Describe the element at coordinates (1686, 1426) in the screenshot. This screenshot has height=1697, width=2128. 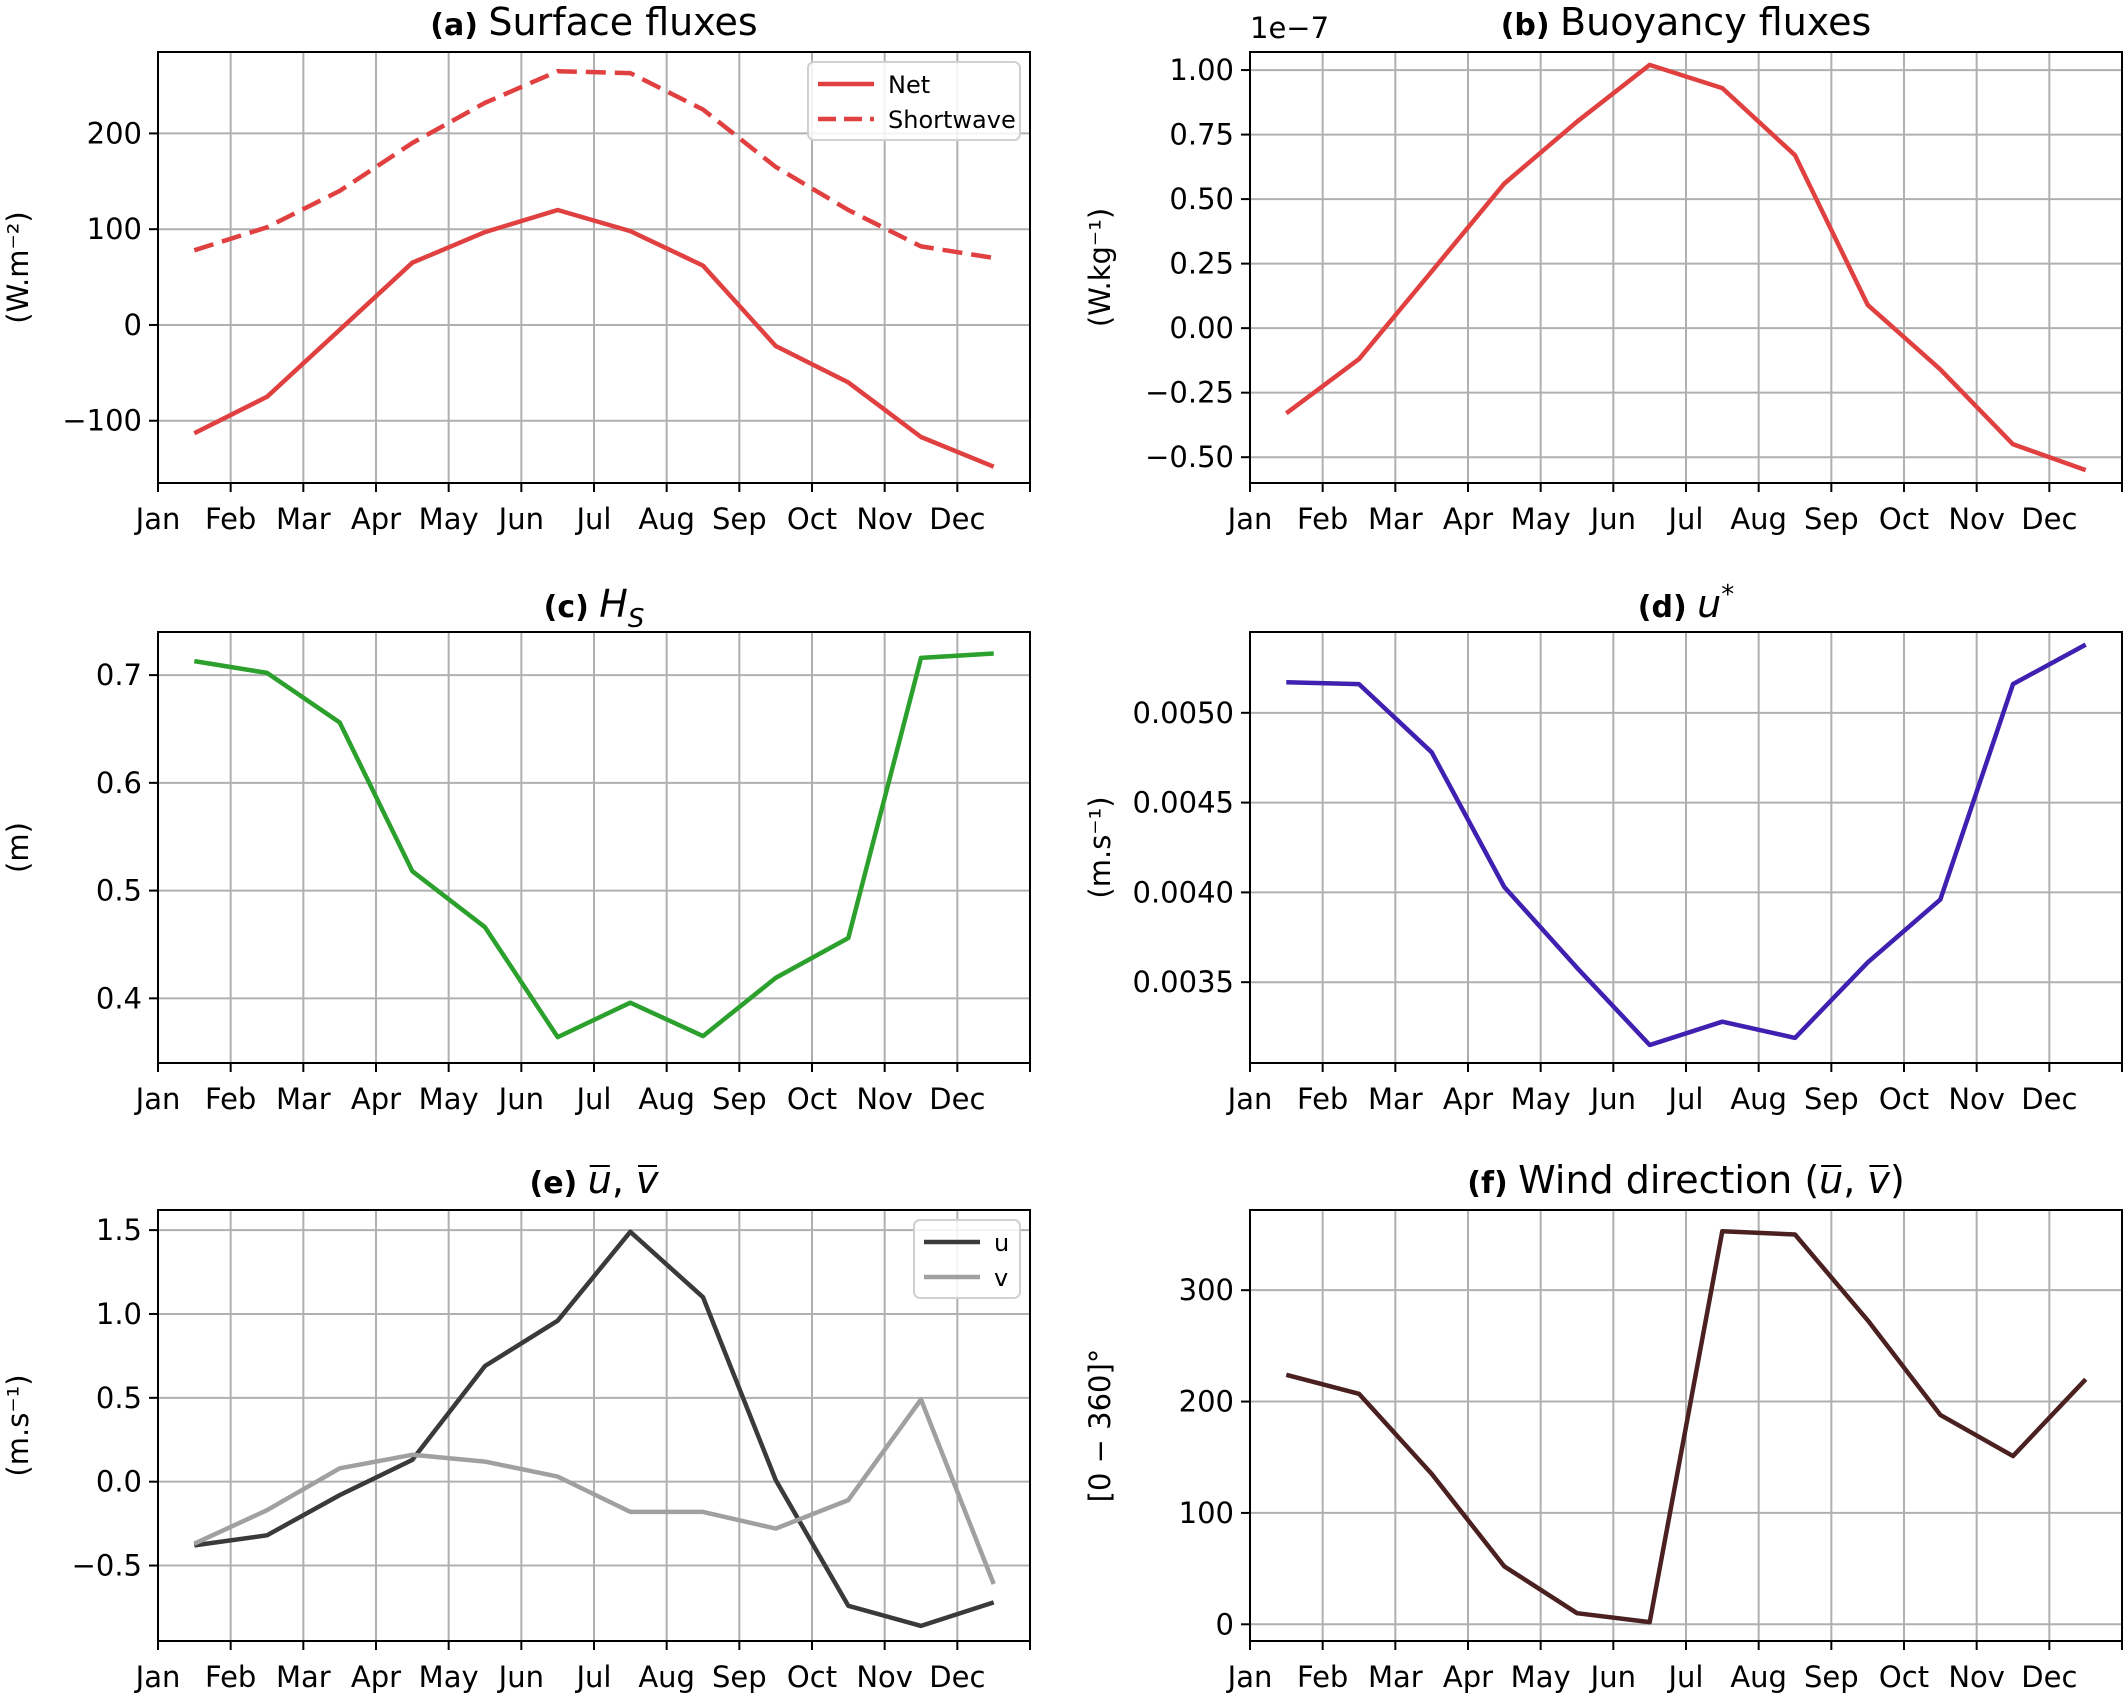
I see `series-line-f` at that location.